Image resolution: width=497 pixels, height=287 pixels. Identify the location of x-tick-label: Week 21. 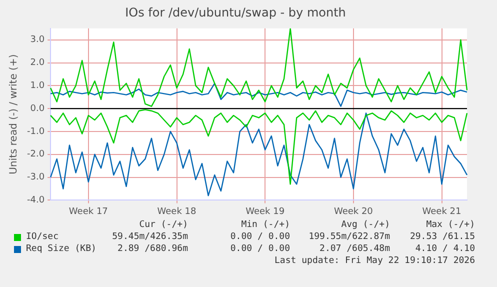
(442, 211).